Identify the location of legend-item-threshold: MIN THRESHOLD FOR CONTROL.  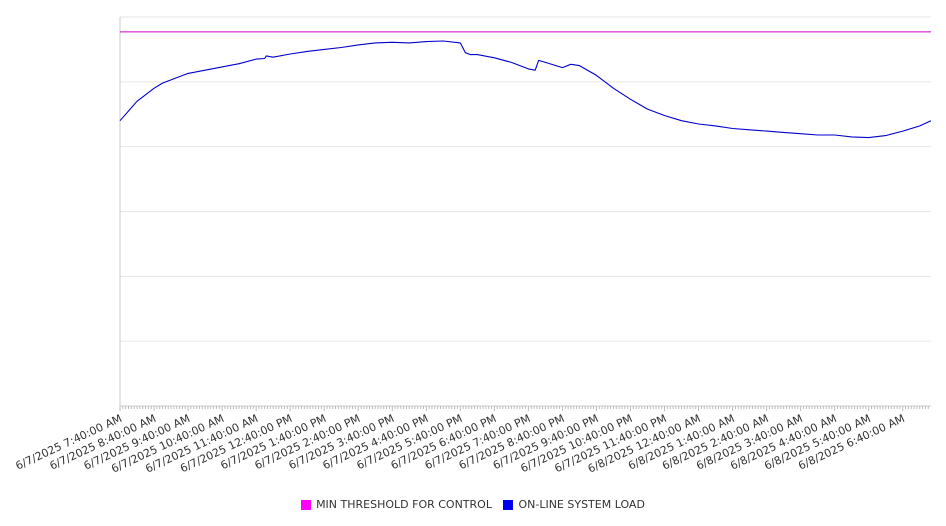
(396, 504).